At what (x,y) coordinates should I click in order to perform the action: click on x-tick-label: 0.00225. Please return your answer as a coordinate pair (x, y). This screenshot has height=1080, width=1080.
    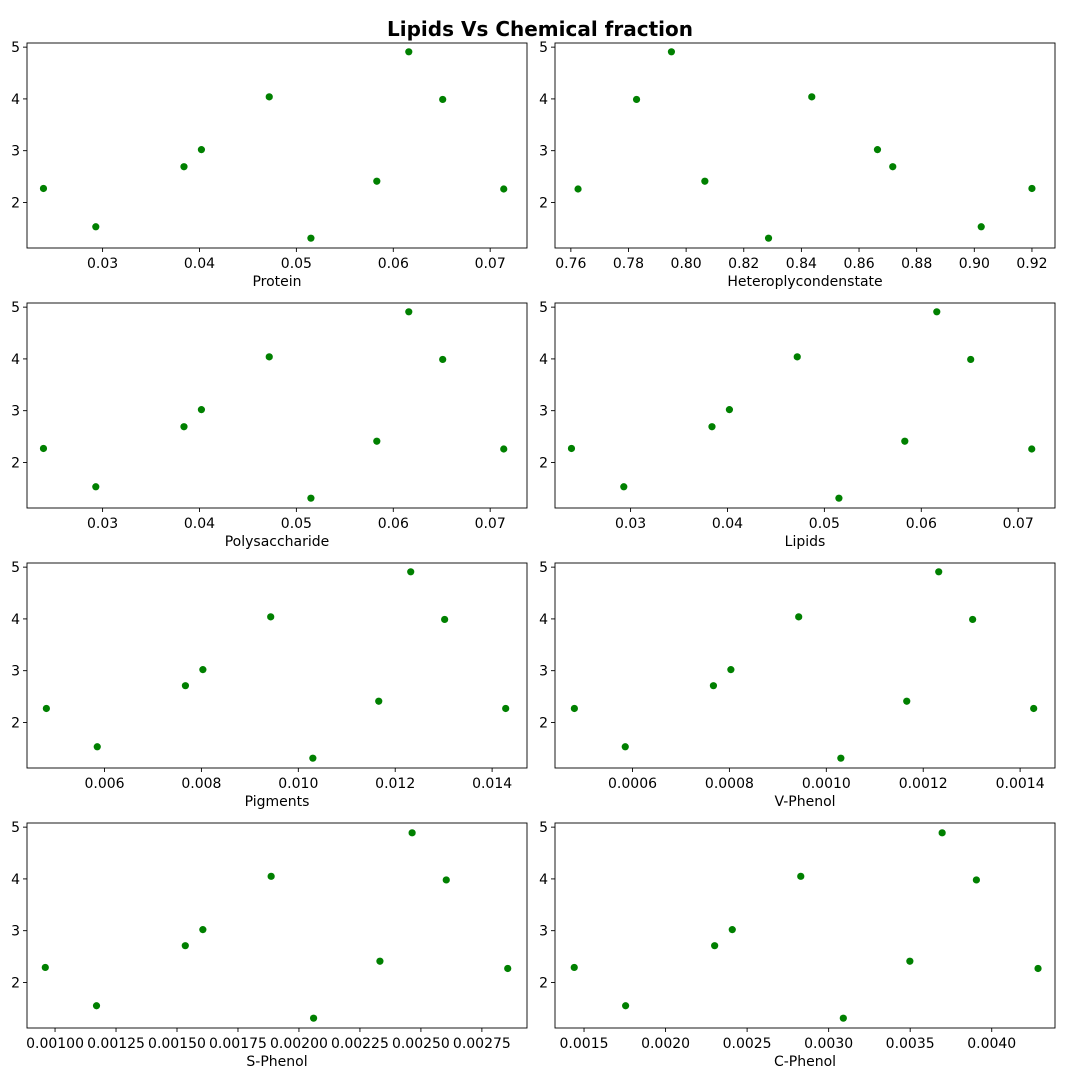
    Looking at the image, I should click on (360, 1044).